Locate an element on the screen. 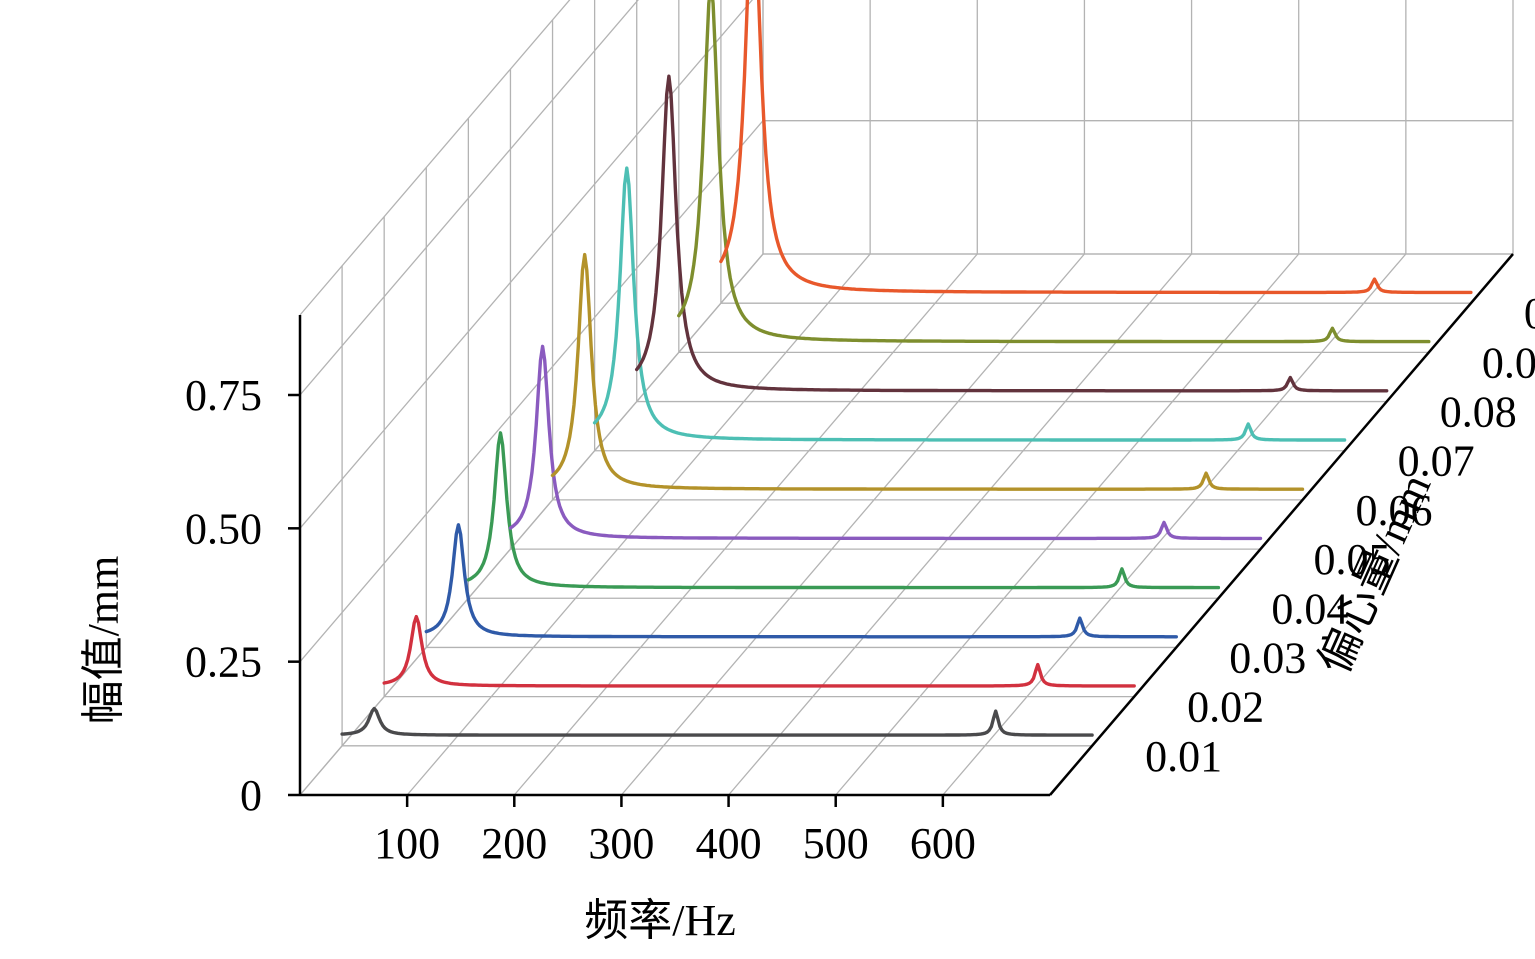  series-line-0.05 is located at coordinates (885, 442).